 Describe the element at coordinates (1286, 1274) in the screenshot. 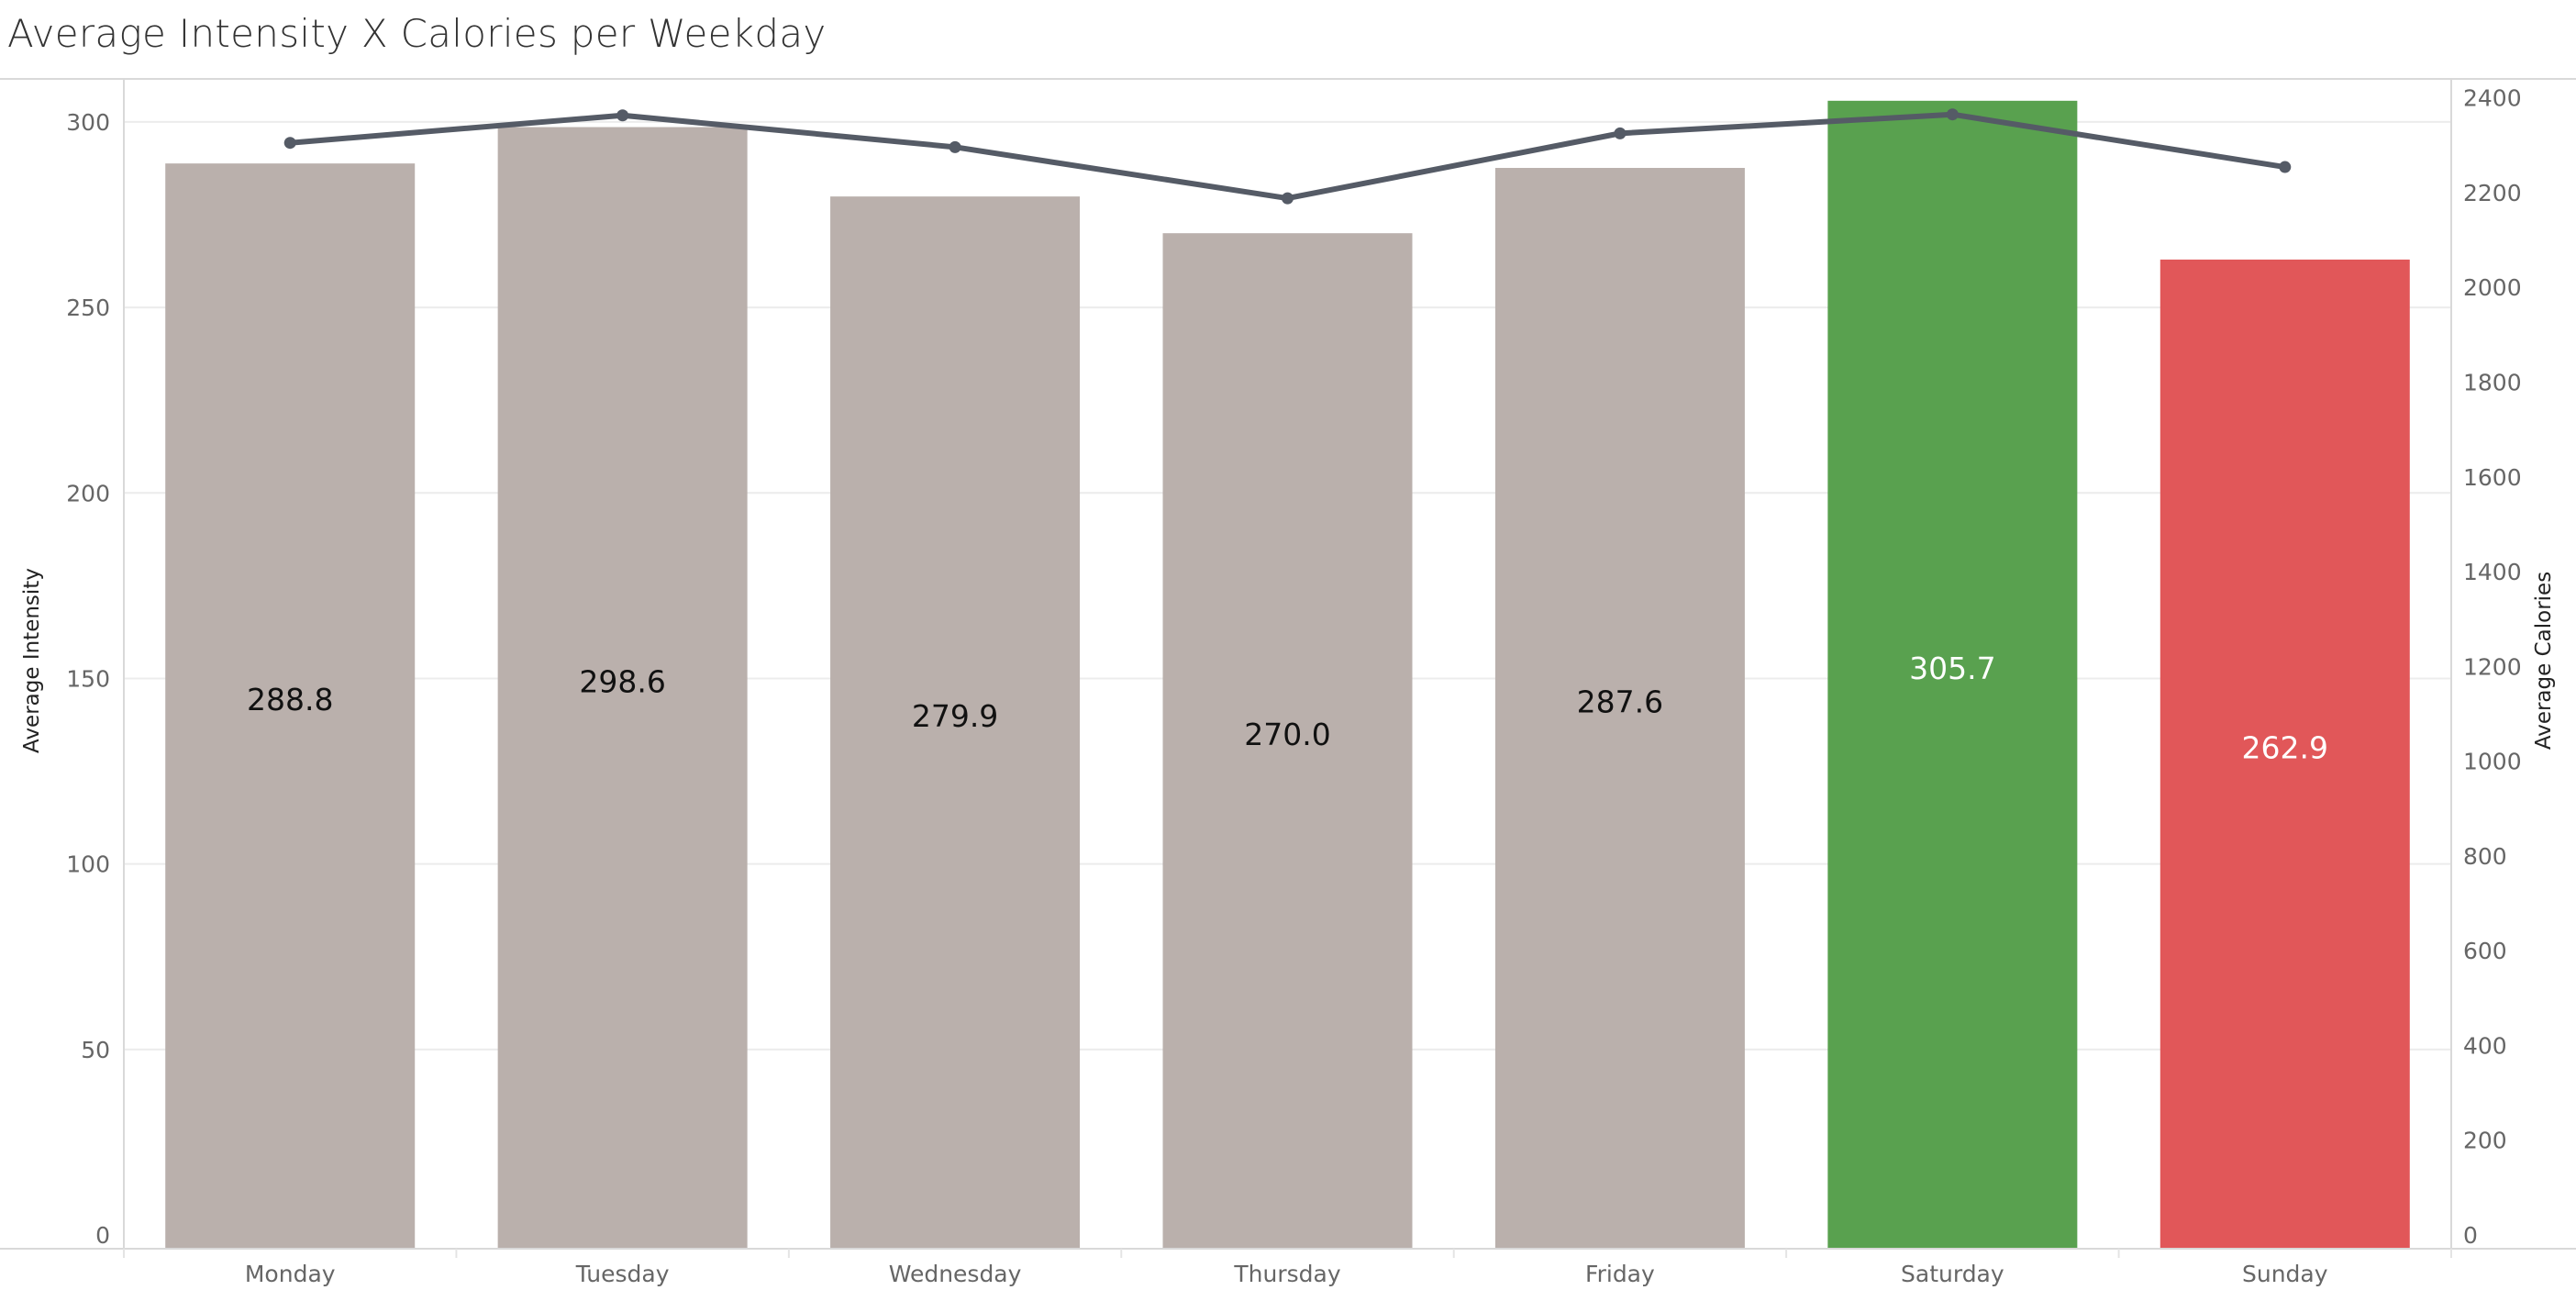

I see `x-tick-label: Thursday` at that location.